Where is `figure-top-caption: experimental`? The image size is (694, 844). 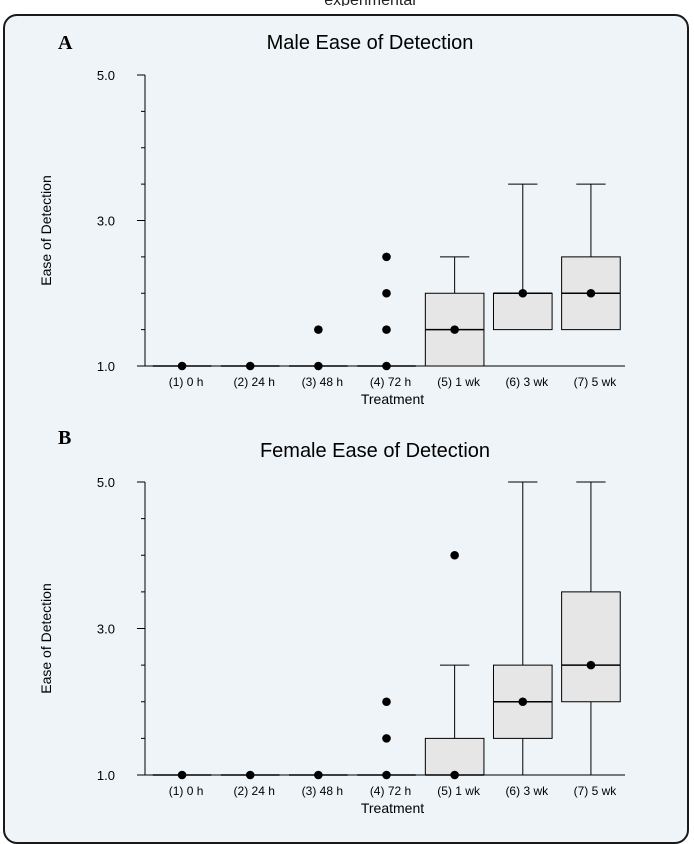 figure-top-caption: experimental is located at coordinates (370, 3).